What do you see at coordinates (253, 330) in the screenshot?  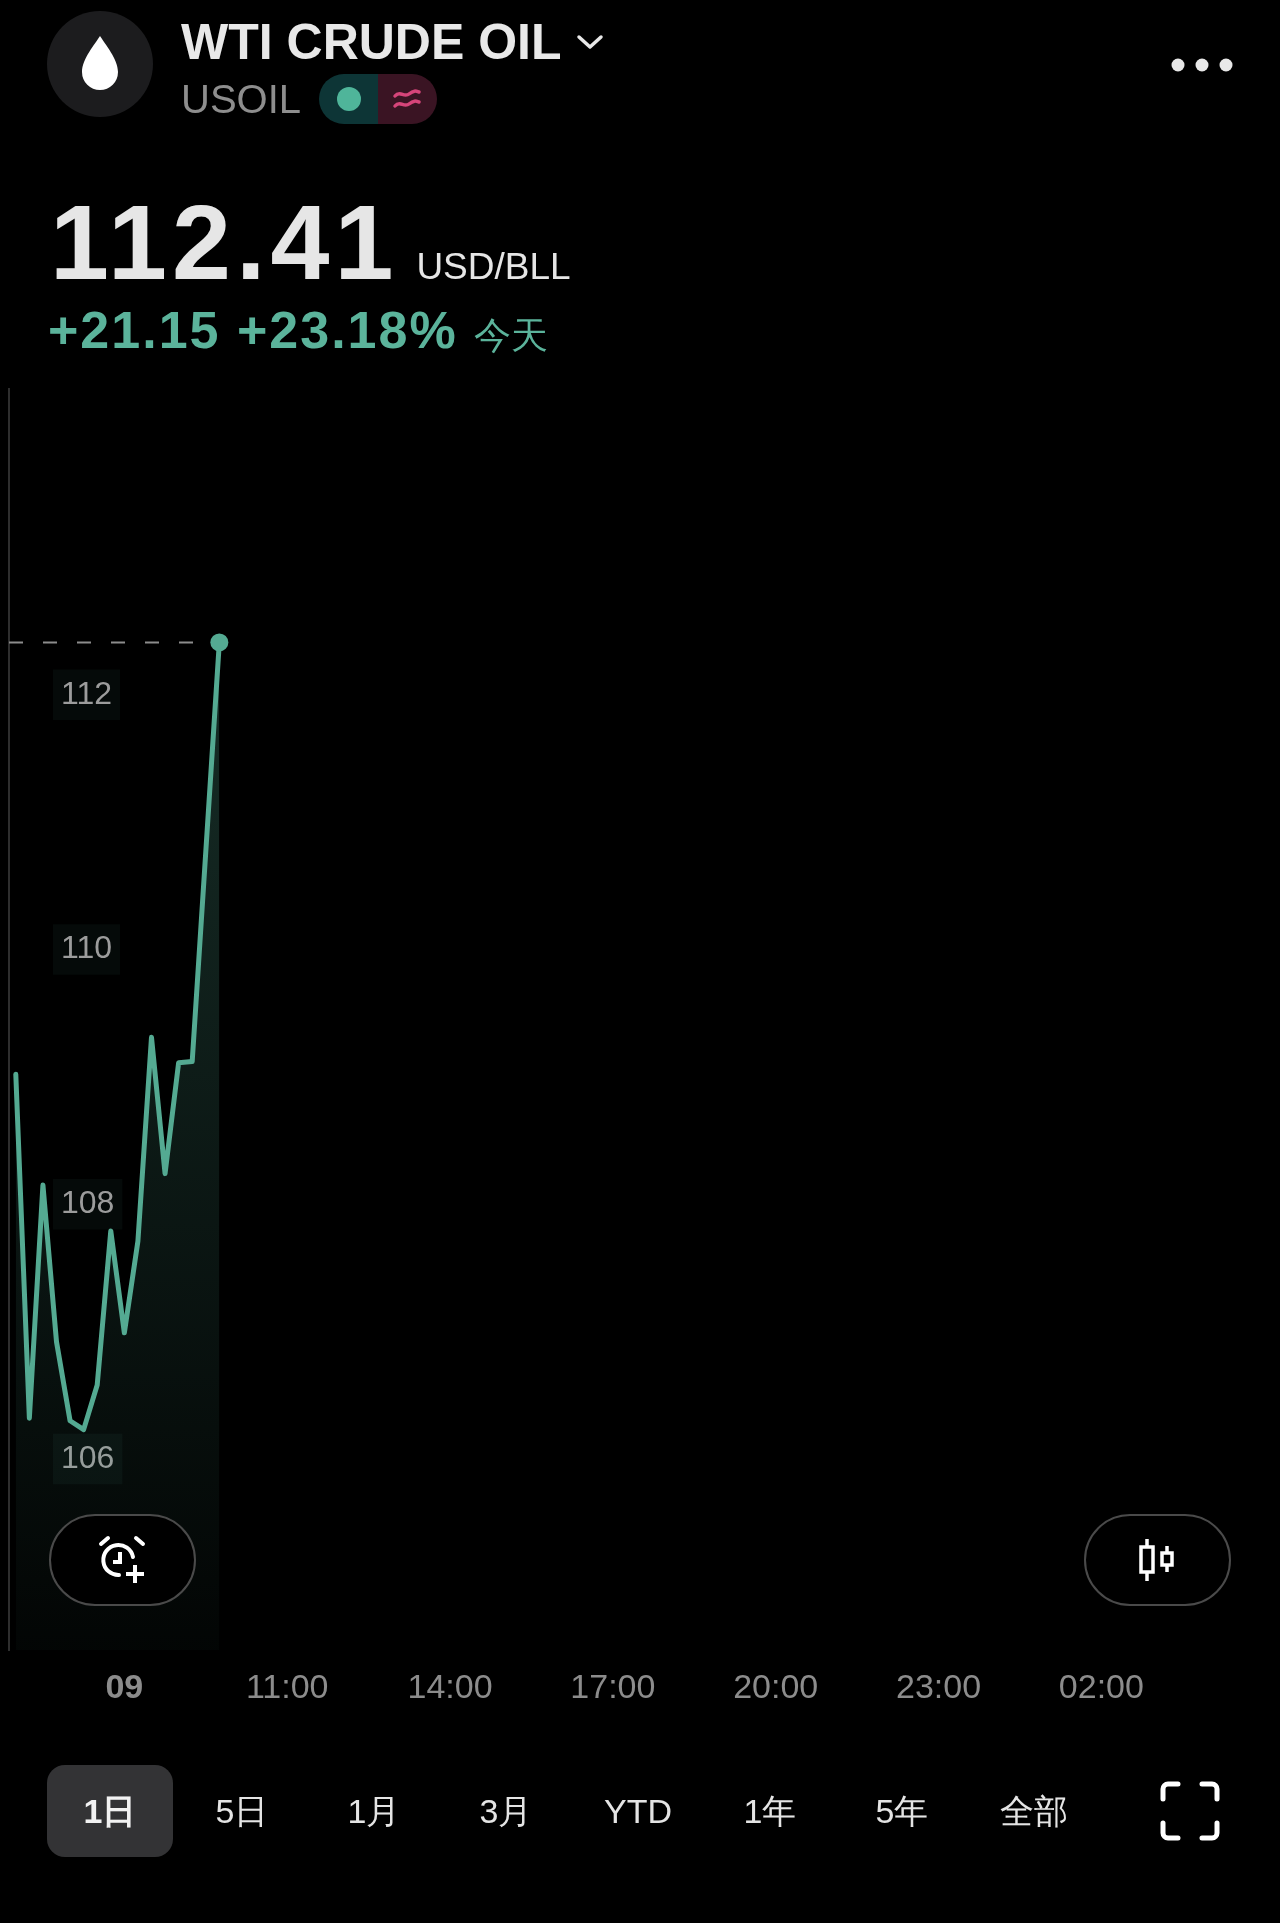 I see `text: +21.15 +23.18%` at bounding box center [253, 330].